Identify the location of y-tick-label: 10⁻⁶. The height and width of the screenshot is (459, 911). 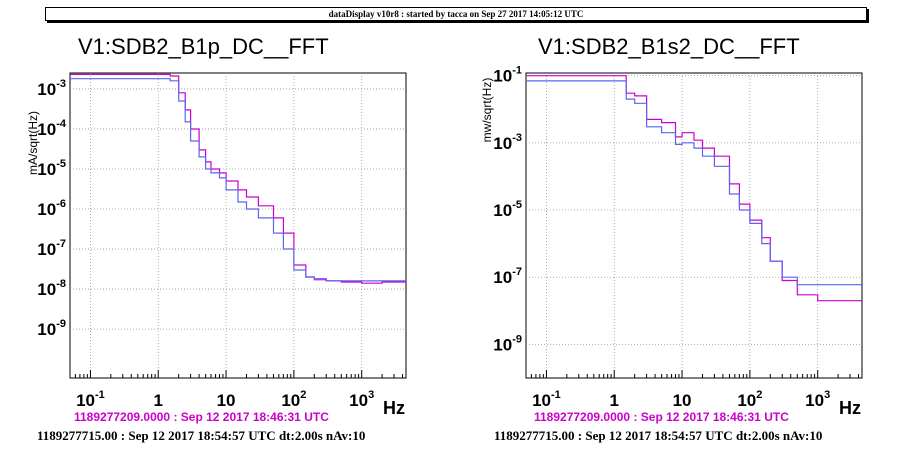
(51, 208).